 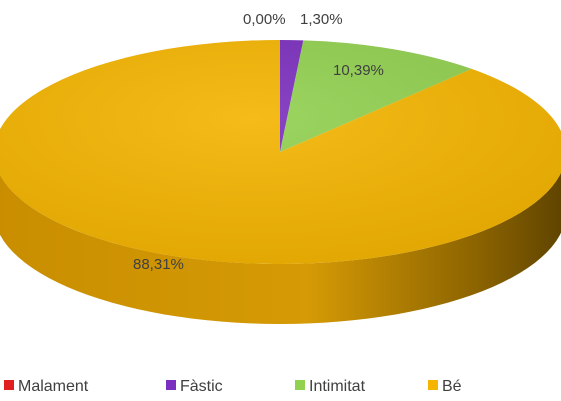 I want to click on legend-label-fastic: Fàstic, so click(x=201, y=386).